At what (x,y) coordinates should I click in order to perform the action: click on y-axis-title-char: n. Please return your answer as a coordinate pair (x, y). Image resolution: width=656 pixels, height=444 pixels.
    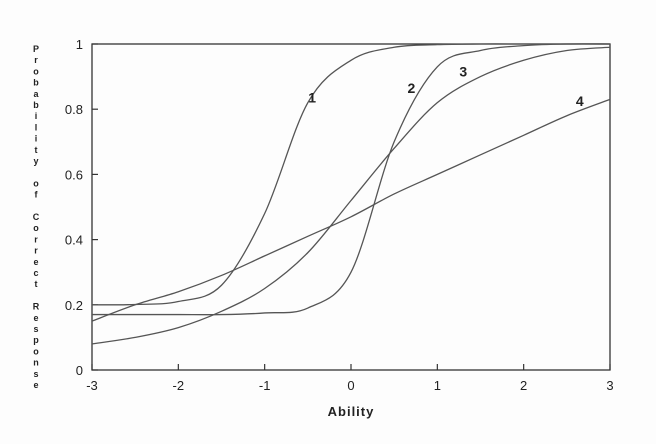
    Looking at the image, I should click on (36, 363).